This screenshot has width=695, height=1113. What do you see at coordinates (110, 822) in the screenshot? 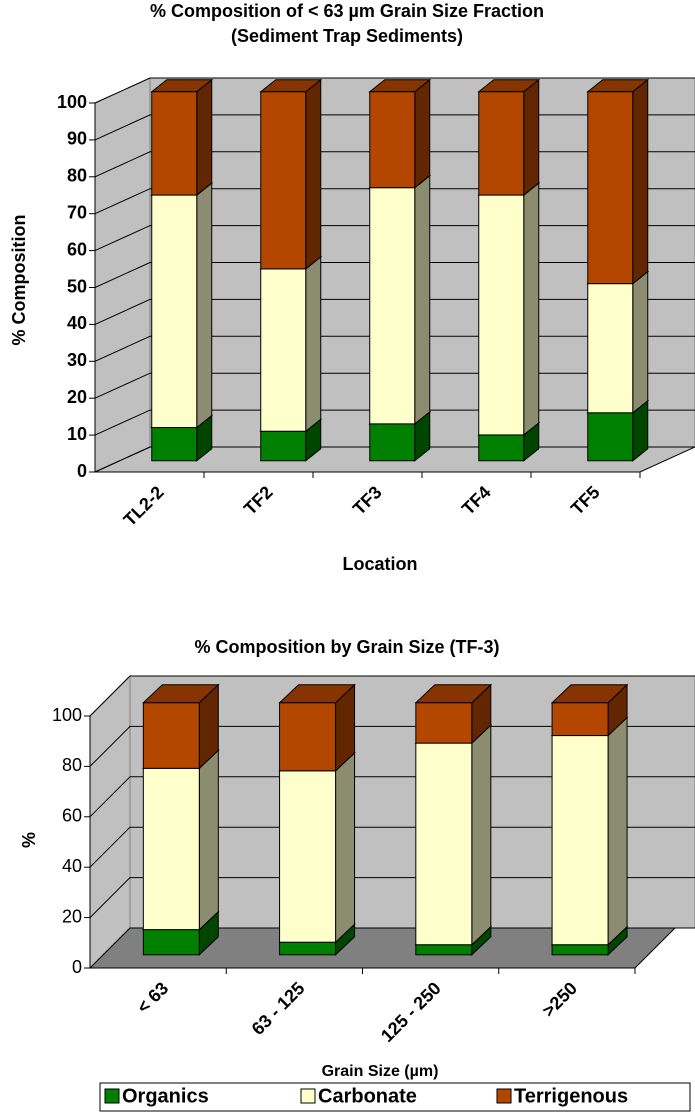
I see `side-wall` at bounding box center [110, 822].